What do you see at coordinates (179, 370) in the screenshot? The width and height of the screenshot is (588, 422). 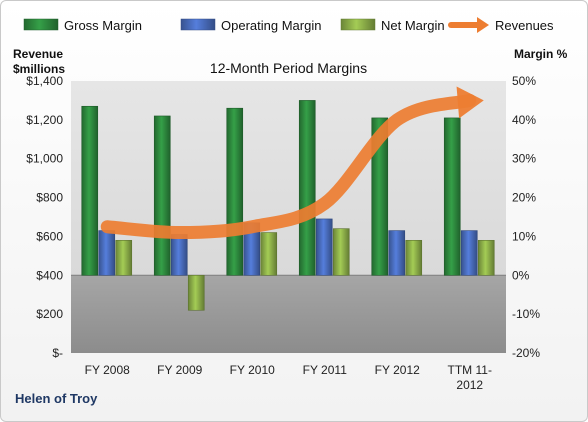 I see `x-axis-tick-label: FY 2009` at bounding box center [179, 370].